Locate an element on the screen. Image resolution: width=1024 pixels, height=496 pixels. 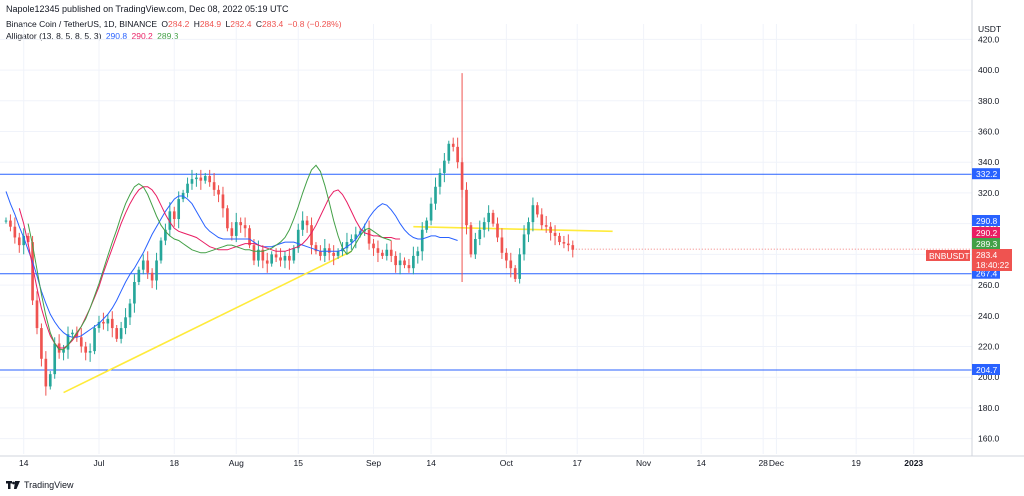
jaw-value: 290.8 is located at coordinates (116, 36).